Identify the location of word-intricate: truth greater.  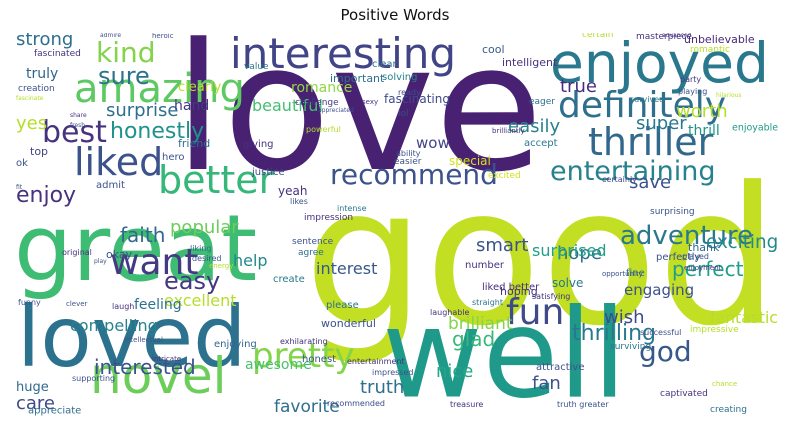
(583, 404).